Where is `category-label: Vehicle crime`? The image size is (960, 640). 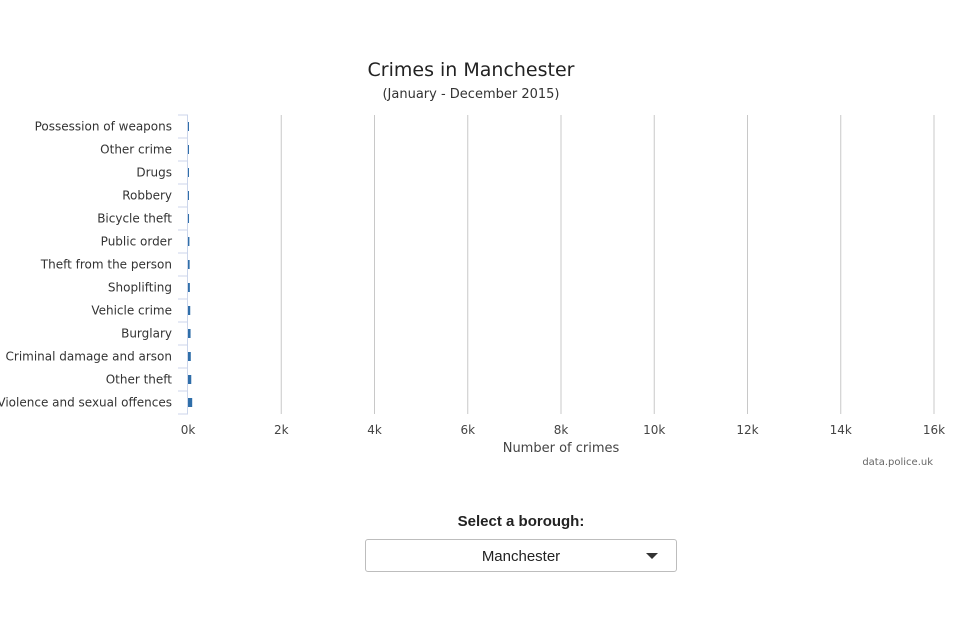 category-label: Vehicle crime is located at coordinates (131, 311).